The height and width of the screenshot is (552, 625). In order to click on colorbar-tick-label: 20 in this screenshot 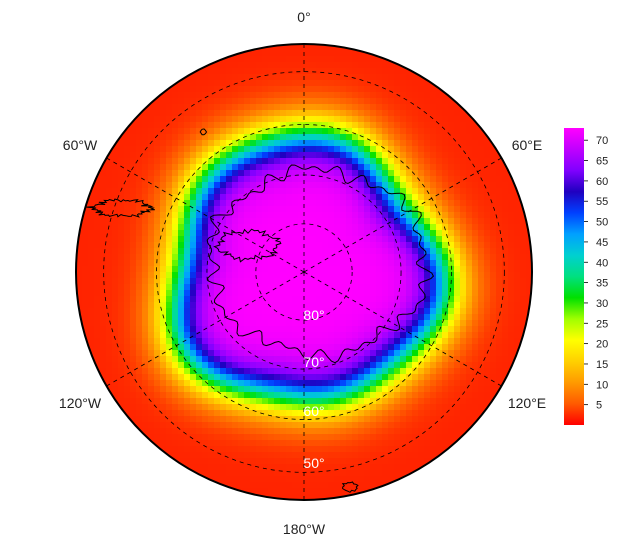, I will do `click(602, 345)`.